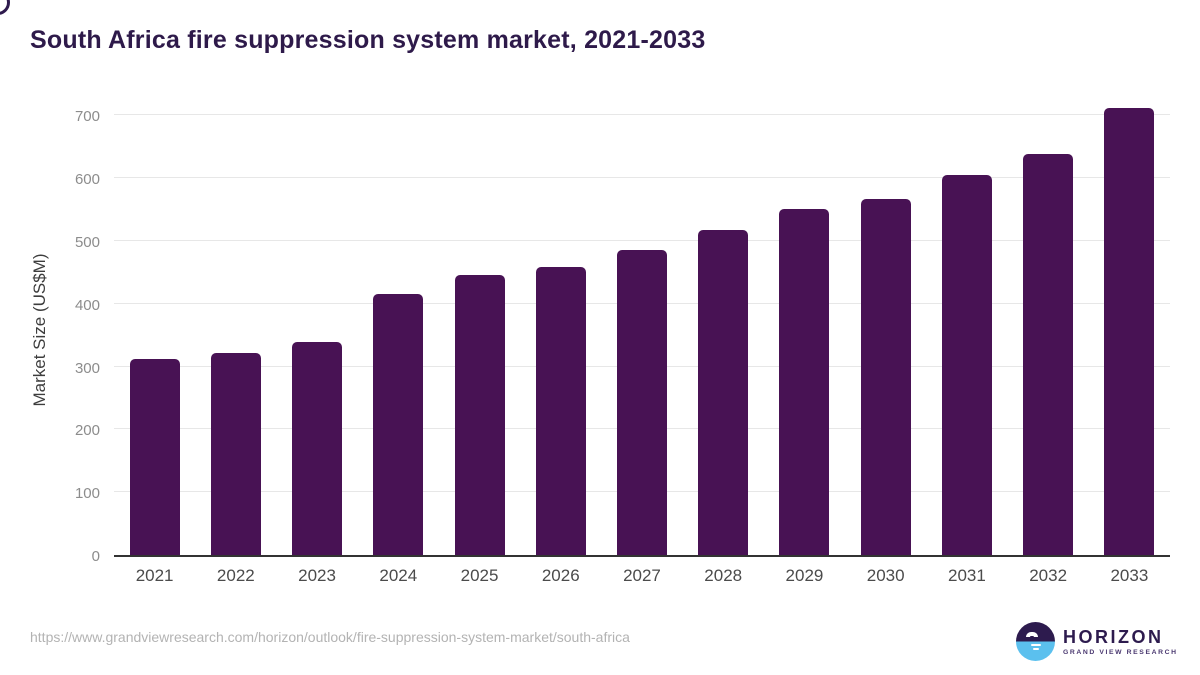  Describe the element at coordinates (87, 305) in the screenshot. I see `y-axis-tick-label: 400` at that location.